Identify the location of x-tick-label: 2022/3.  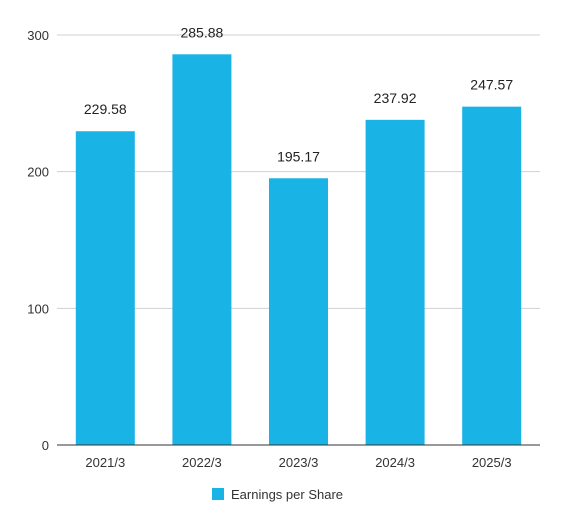
(202, 462).